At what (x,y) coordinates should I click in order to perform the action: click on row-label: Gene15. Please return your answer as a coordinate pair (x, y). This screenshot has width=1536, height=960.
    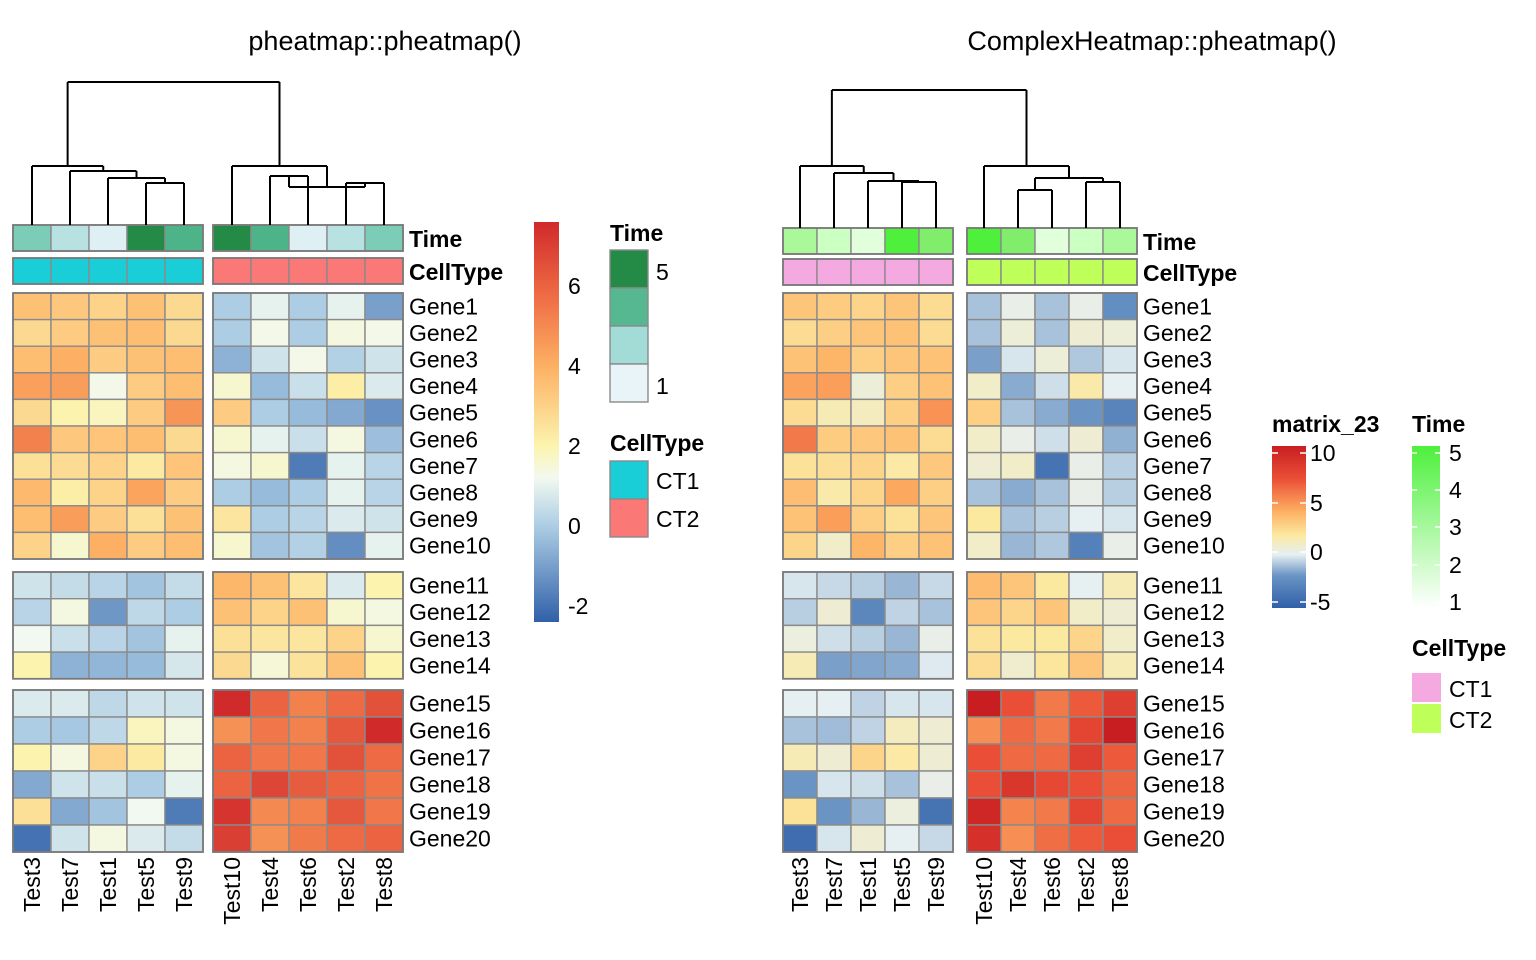
    Looking at the image, I should click on (1184, 704).